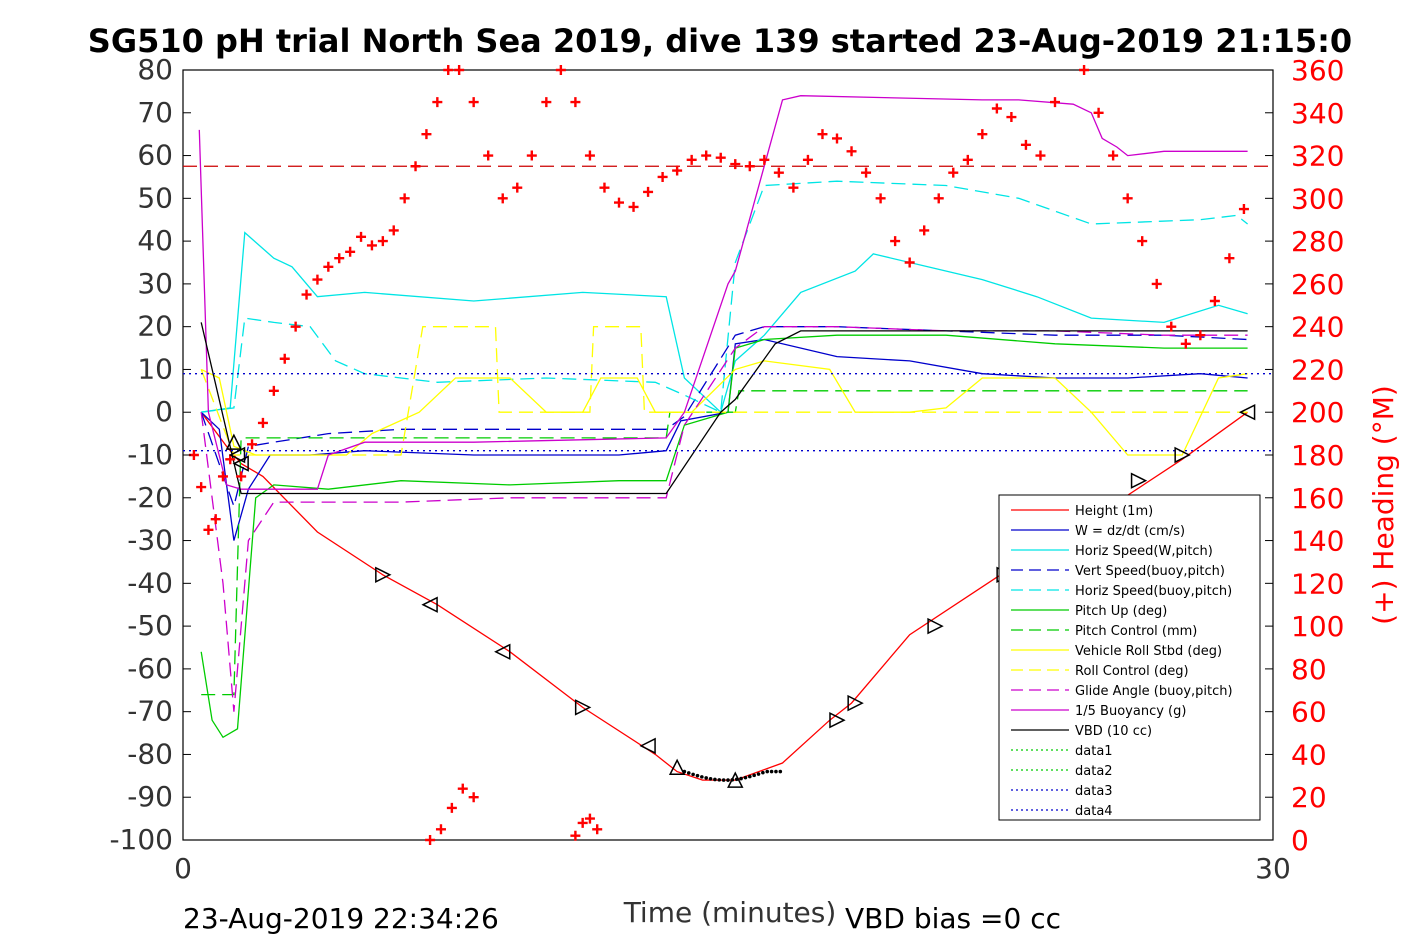 Image resolution: width=1417 pixels, height=945 pixels. What do you see at coordinates (1317, 626) in the screenshot?
I see `y-right-tick-label: 100` at bounding box center [1317, 626].